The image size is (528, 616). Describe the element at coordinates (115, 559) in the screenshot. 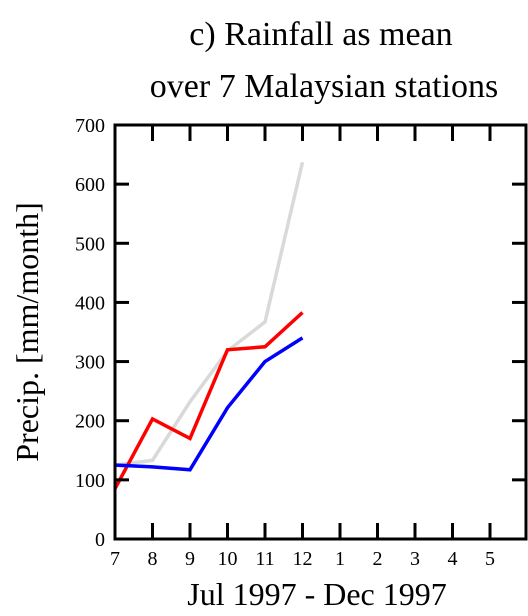

I see `x-tick-label: 7` at that location.